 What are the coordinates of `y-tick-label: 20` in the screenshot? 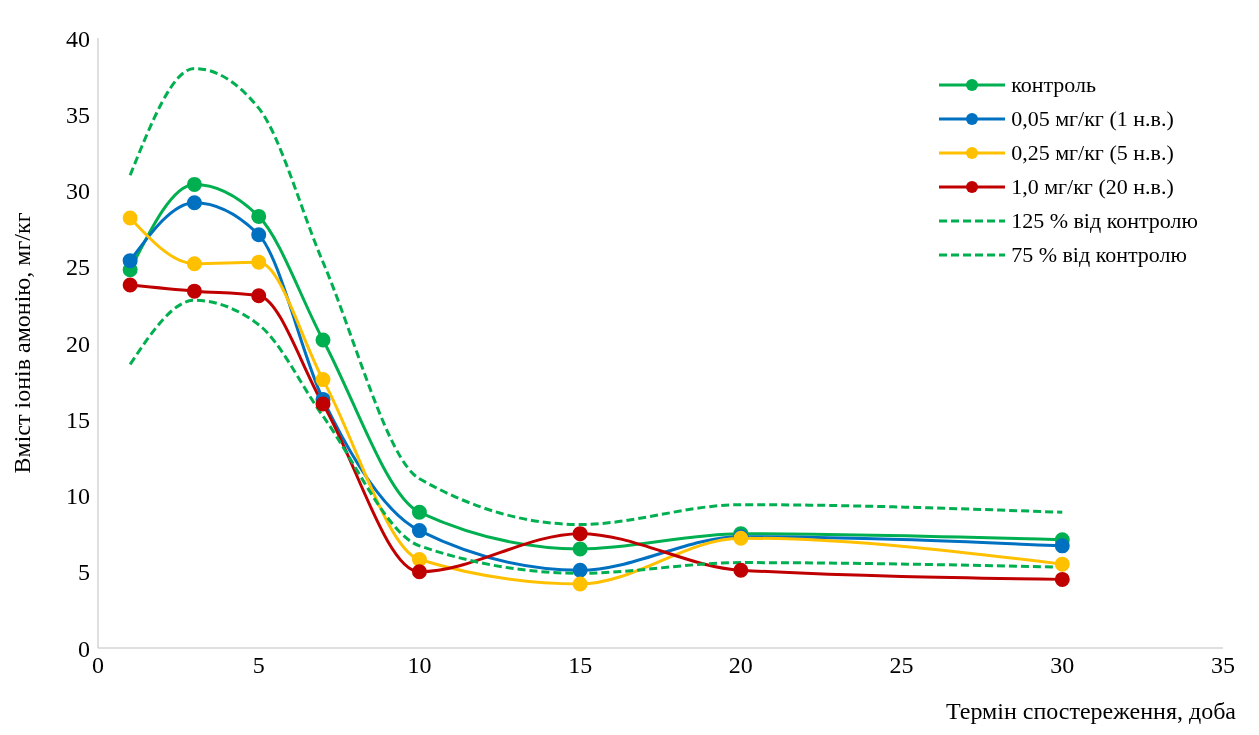 It's located at (78, 343).